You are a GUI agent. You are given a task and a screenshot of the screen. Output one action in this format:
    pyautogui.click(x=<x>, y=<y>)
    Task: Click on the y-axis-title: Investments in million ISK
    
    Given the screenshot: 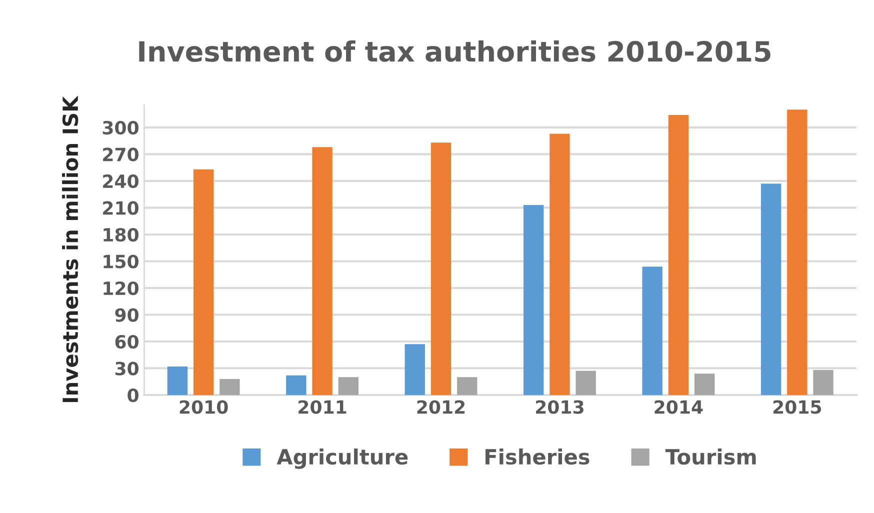 What is the action you would take?
    pyautogui.click(x=70, y=249)
    